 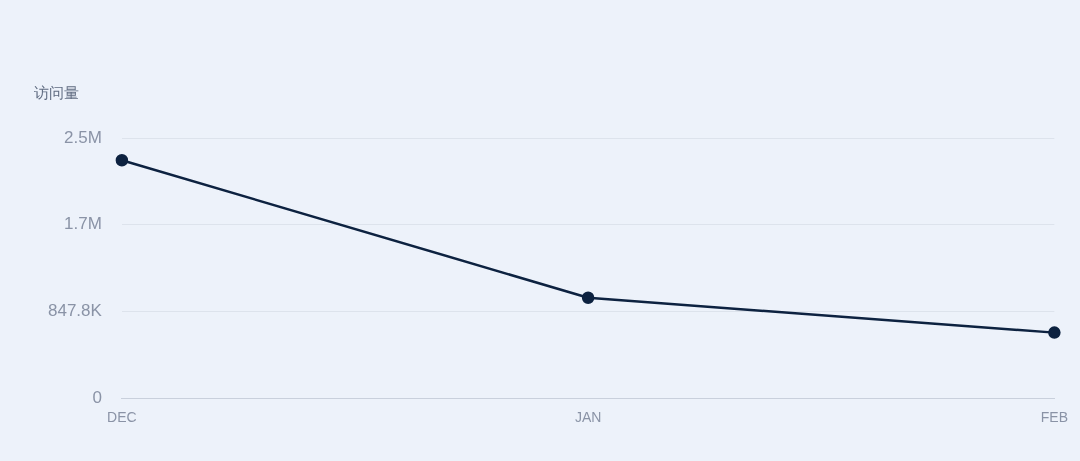 I want to click on x-tick-label: FEB, so click(x=1054, y=417).